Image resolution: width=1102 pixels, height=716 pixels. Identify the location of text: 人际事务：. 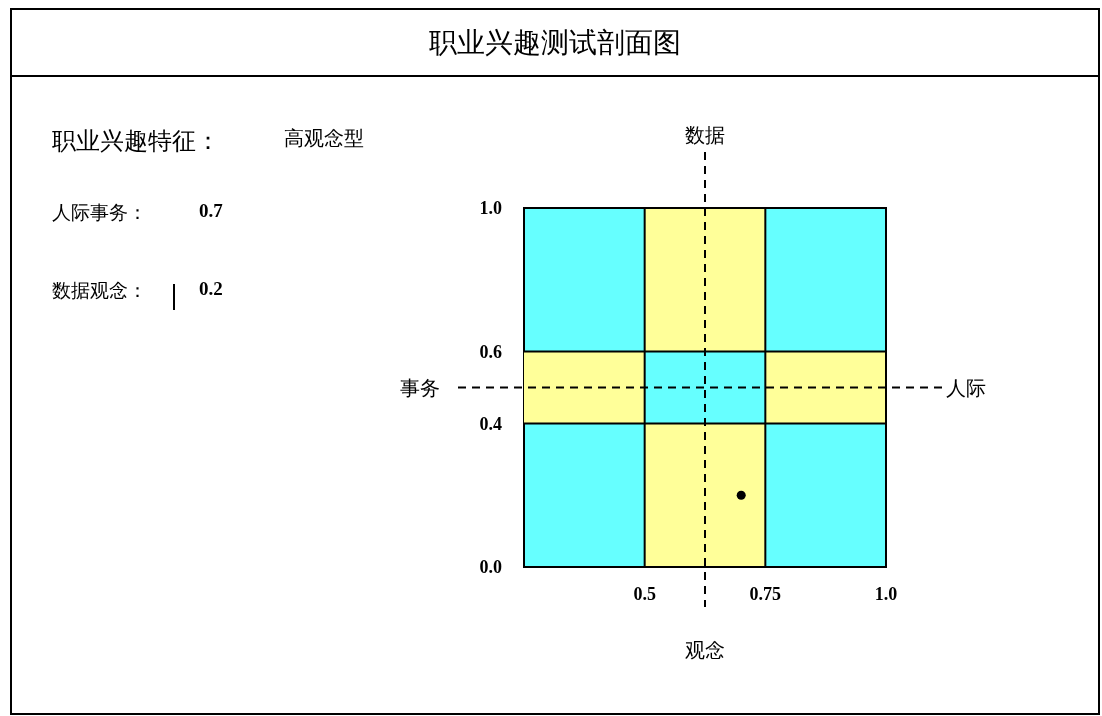
(99, 213).